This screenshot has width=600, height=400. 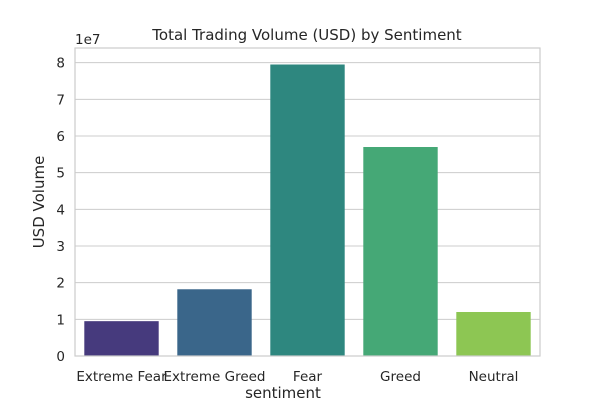 What do you see at coordinates (60, 100) in the screenshot?
I see `y-tick-label: 7` at bounding box center [60, 100].